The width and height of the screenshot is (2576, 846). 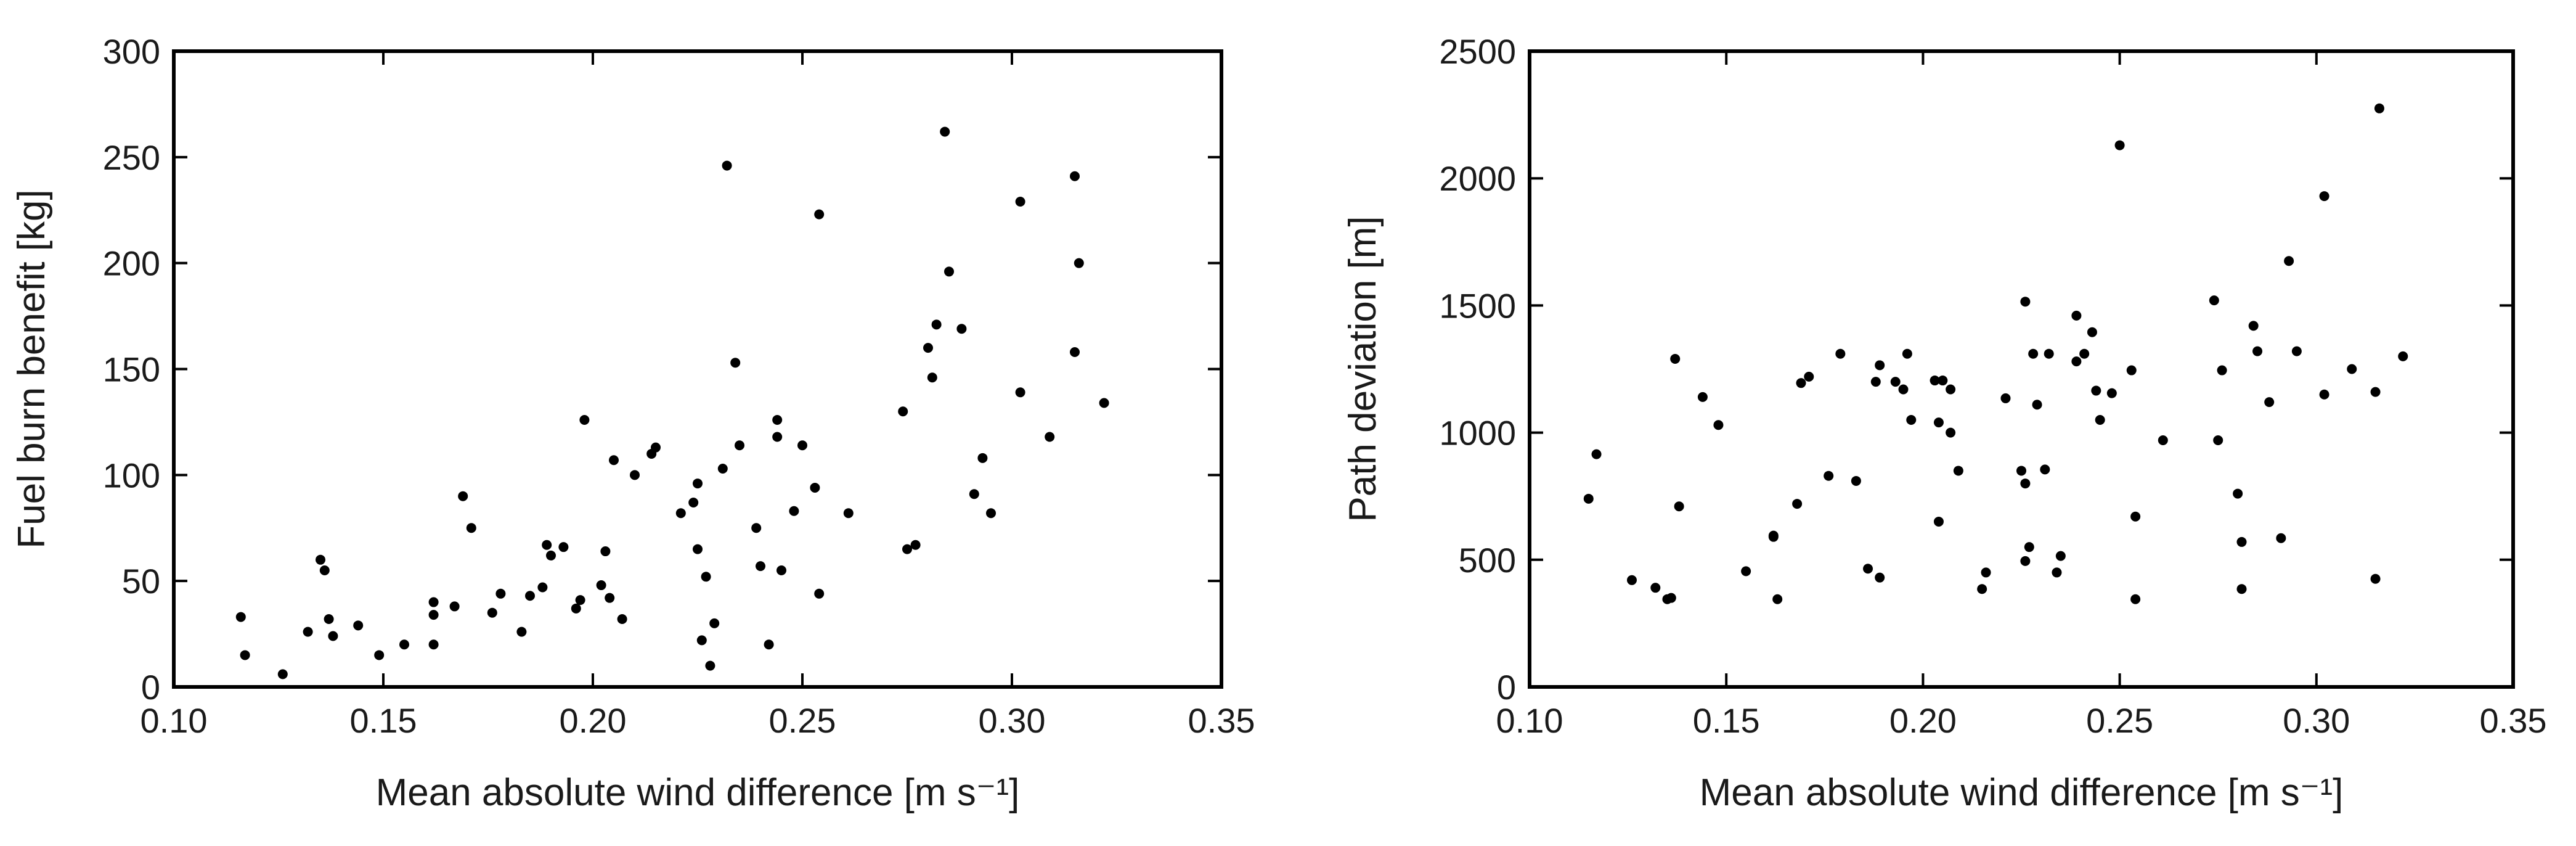 I want to click on y-tick-label: 50, so click(x=141, y=581).